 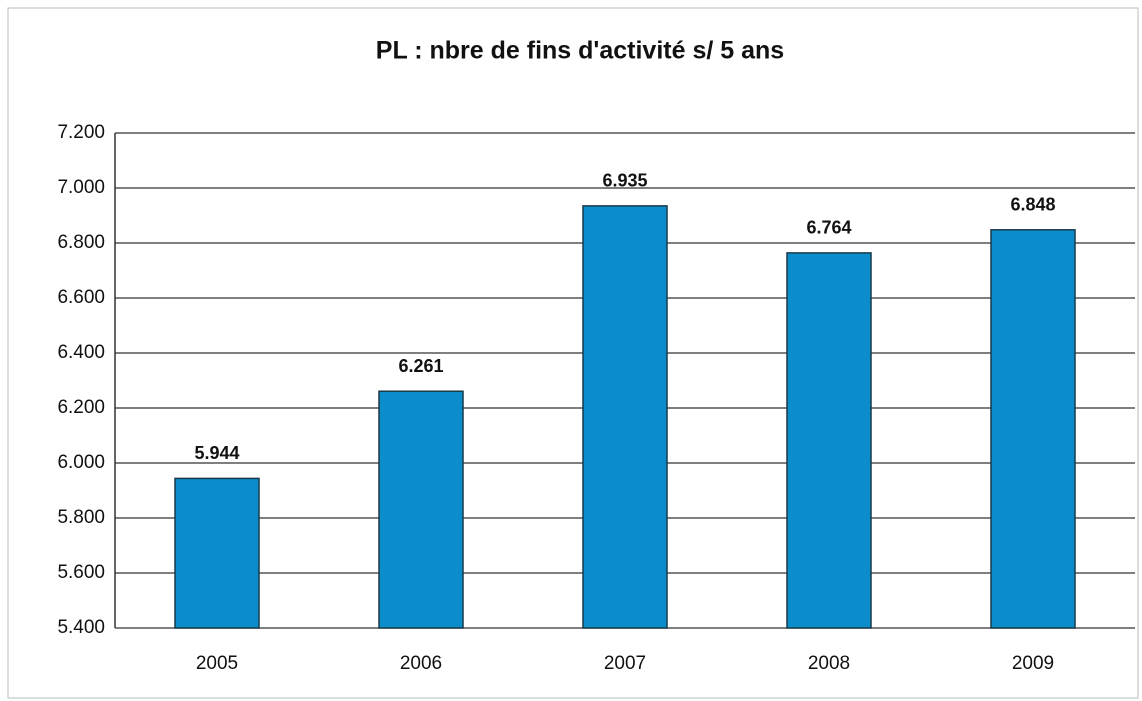 I want to click on data-label: 6.848, so click(x=1032, y=205).